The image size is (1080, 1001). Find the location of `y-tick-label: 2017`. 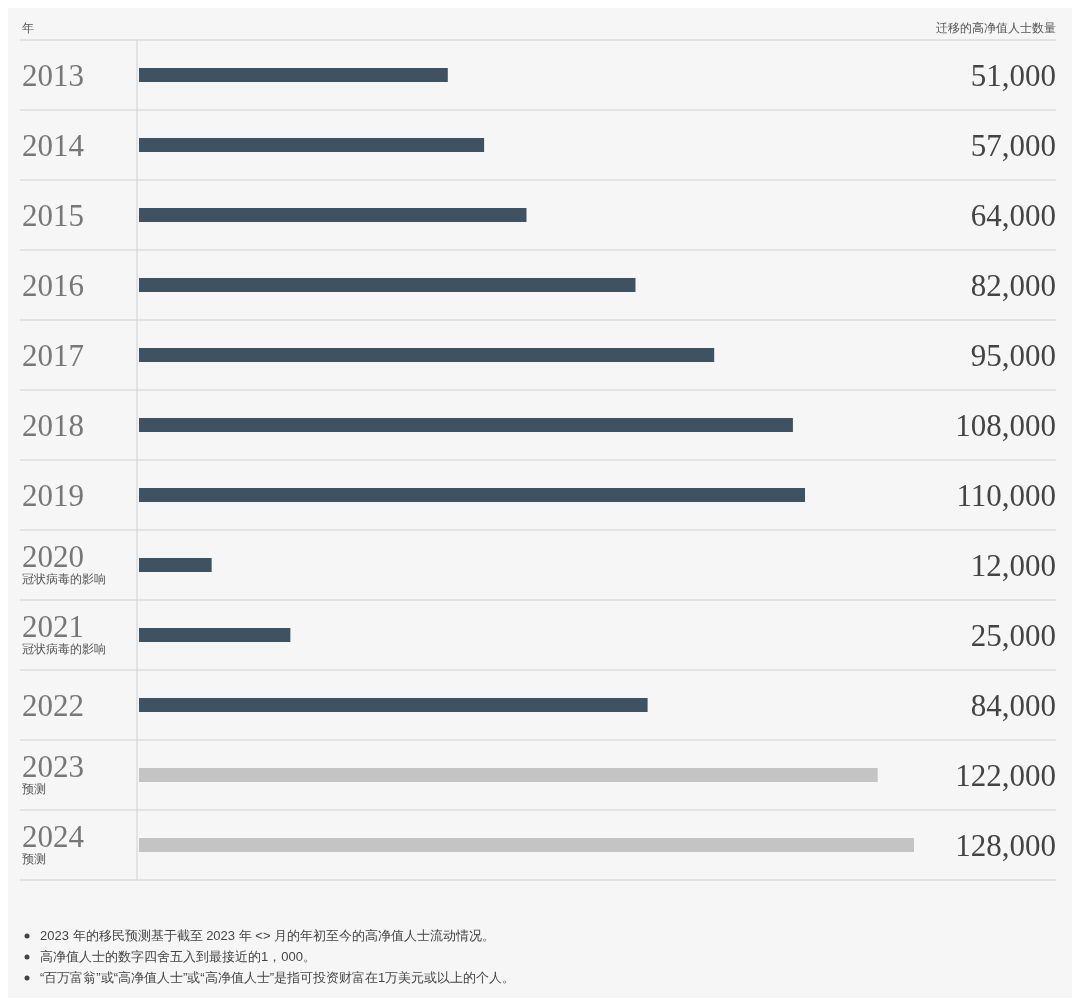

y-tick-label: 2017 is located at coordinates (53, 355).